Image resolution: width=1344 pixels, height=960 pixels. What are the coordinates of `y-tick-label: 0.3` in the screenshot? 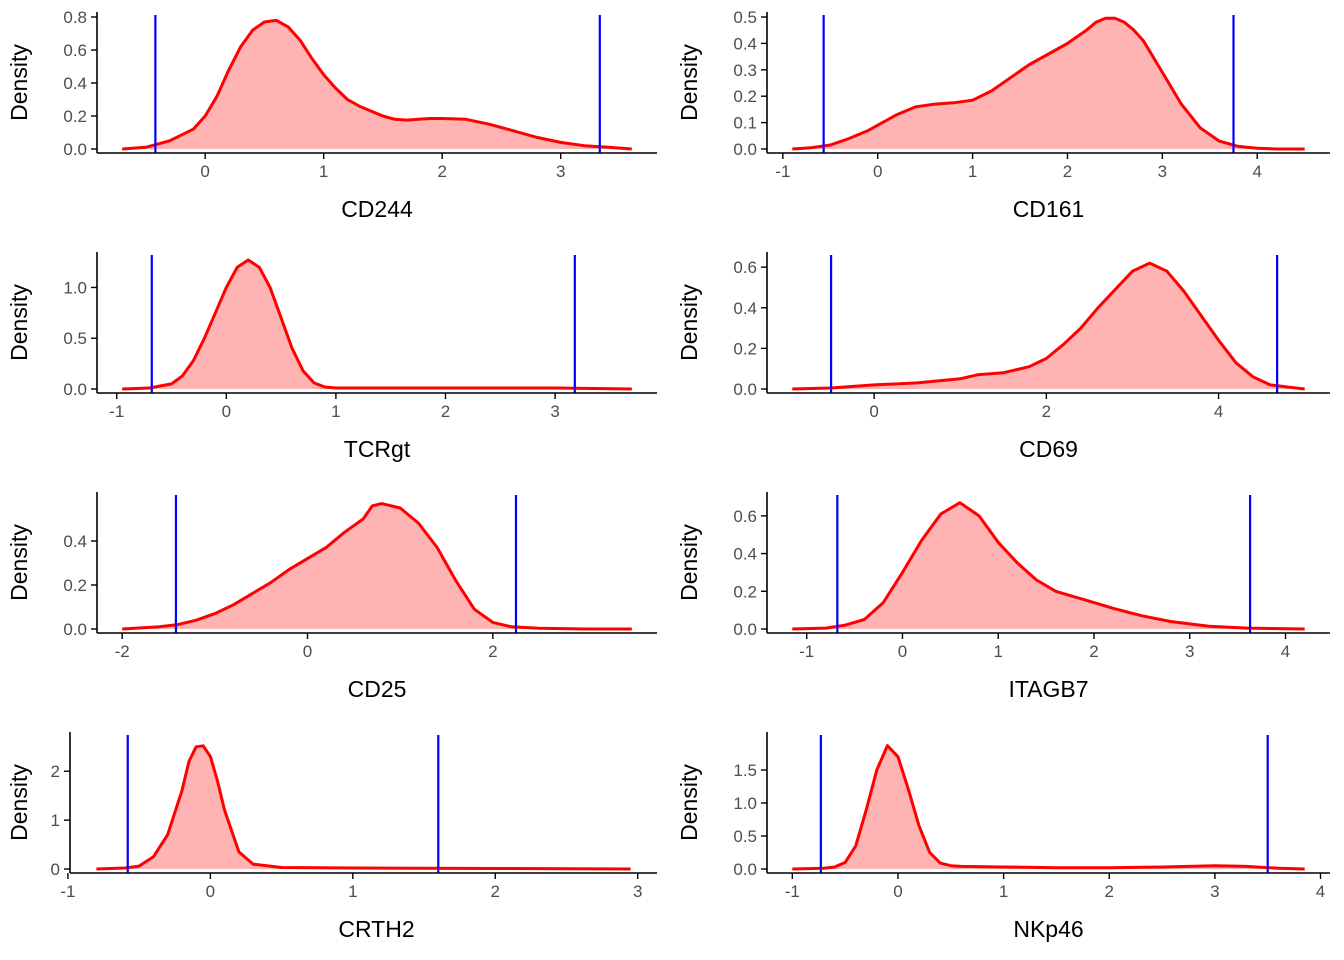 It's located at (745, 70).